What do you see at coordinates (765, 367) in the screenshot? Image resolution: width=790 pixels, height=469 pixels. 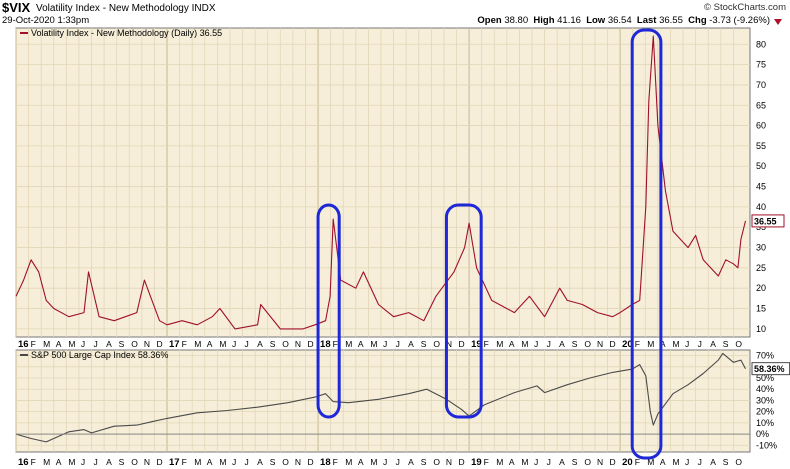 I see `y-tick-label: 60%` at bounding box center [765, 367].